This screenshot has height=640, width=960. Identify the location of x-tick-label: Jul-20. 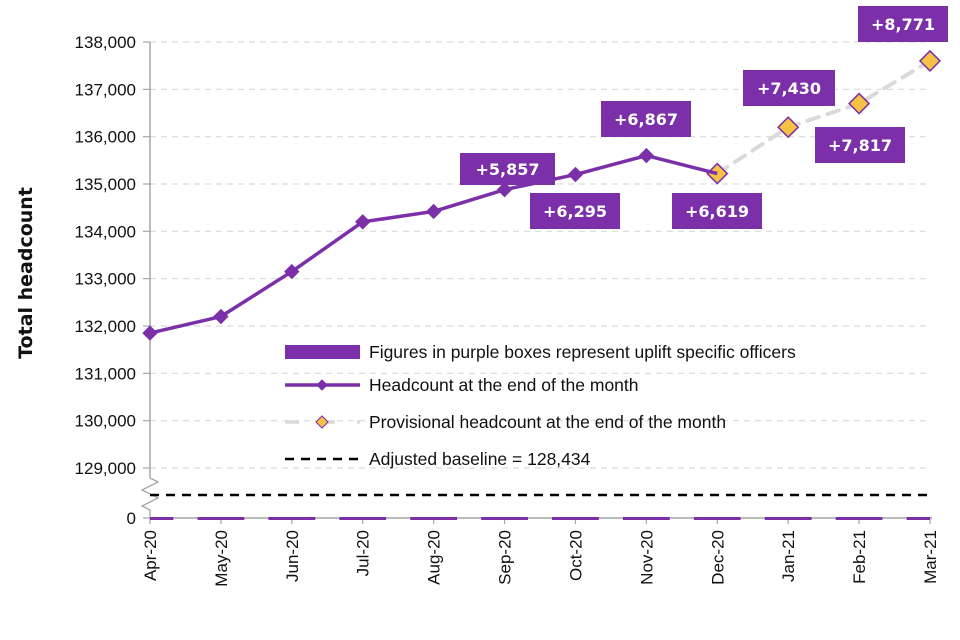
(363, 553).